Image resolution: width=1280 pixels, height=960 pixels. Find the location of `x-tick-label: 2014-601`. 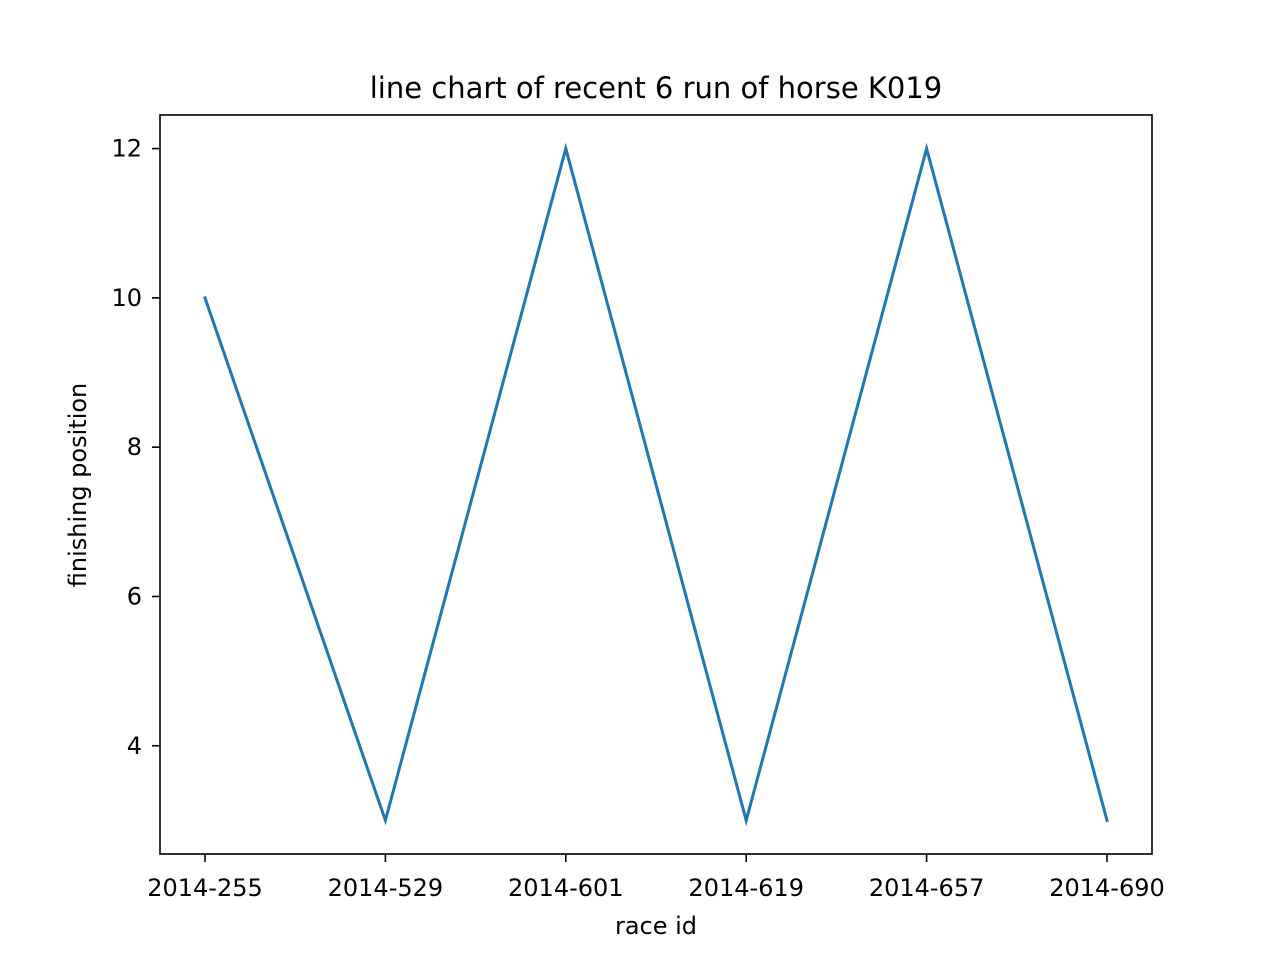

x-tick-label: 2014-601 is located at coordinates (566, 888).